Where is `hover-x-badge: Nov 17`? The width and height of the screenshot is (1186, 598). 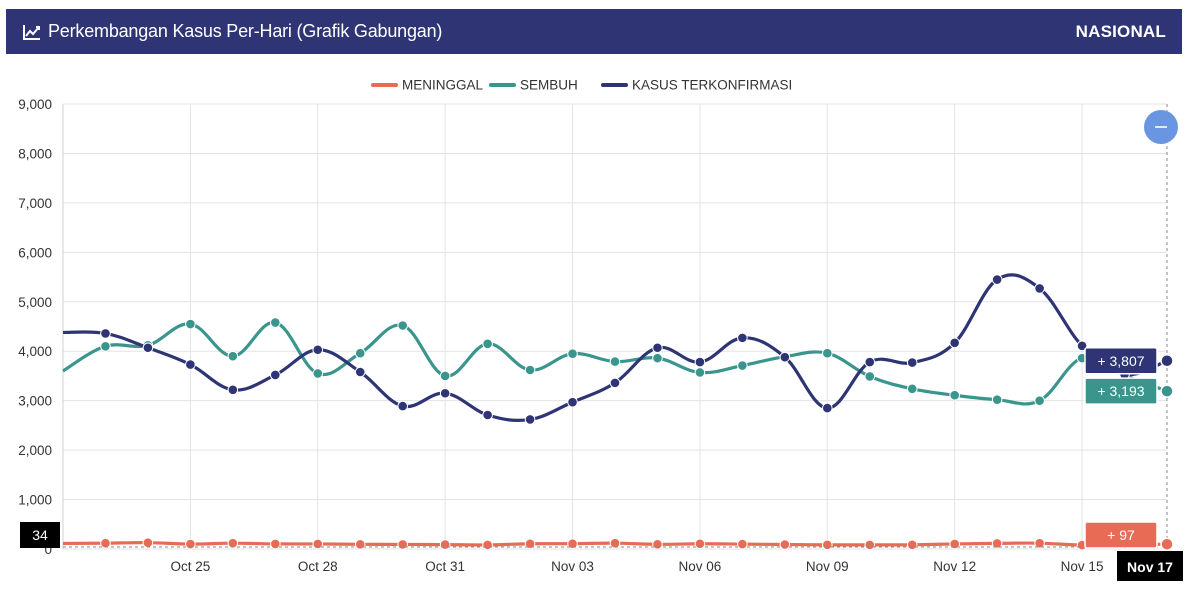 hover-x-badge: Nov 17 is located at coordinates (1150, 566).